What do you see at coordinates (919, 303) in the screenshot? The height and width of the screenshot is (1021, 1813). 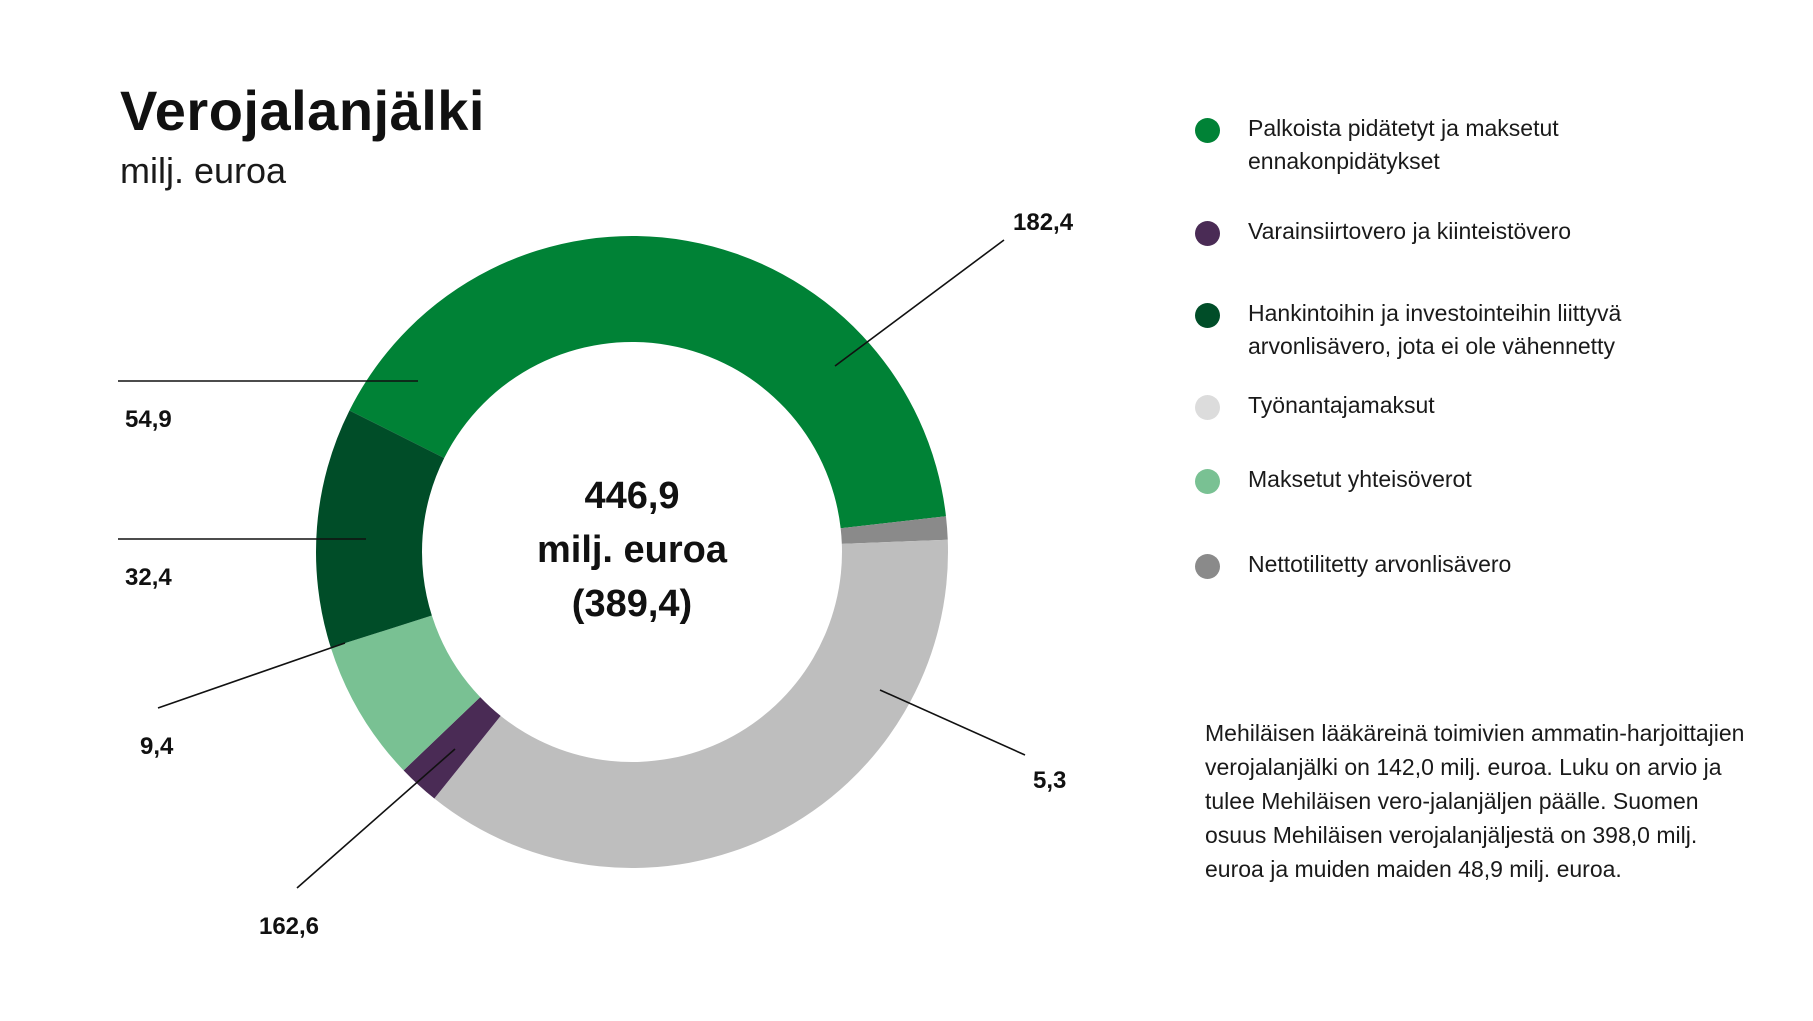 I see `leader-line-palkoista-pidatetyt` at bounding box center [919, 303].